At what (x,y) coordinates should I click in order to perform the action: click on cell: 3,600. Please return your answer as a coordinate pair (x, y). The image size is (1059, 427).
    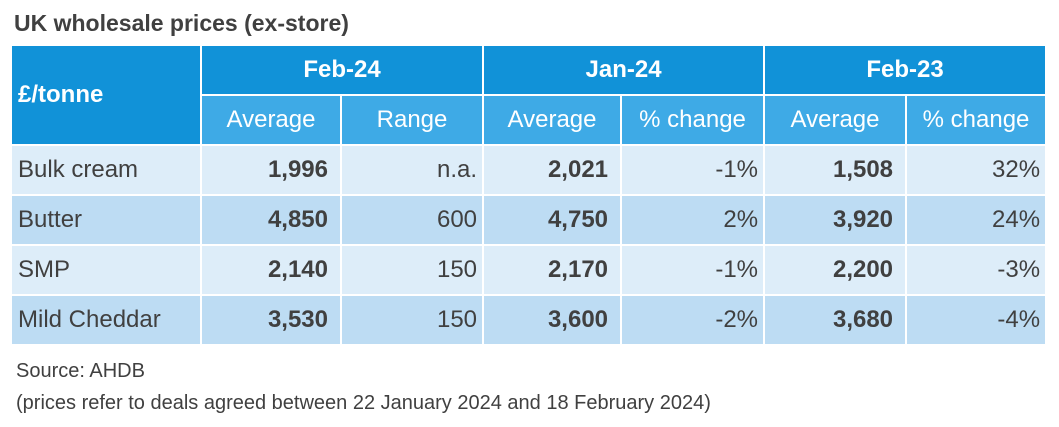
    Looking at the image, I should click on (552, 320).